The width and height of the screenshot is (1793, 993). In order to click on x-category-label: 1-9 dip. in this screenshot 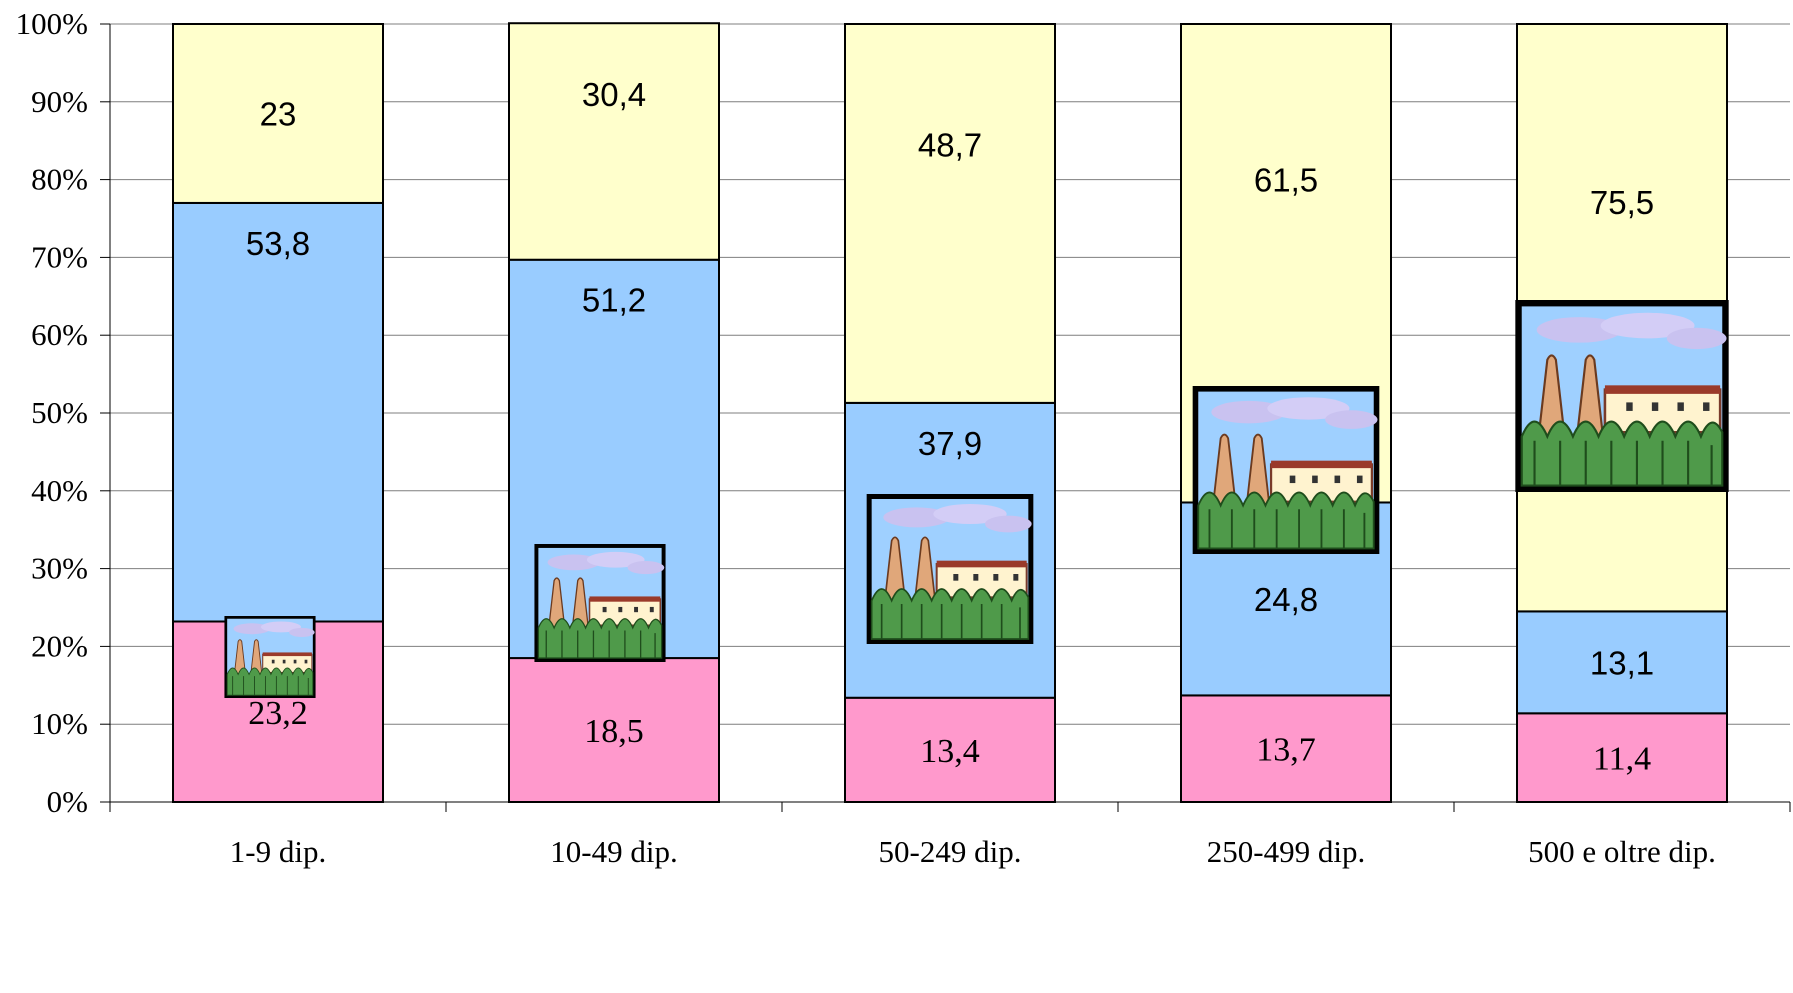, I will do `click(278, 851)`.